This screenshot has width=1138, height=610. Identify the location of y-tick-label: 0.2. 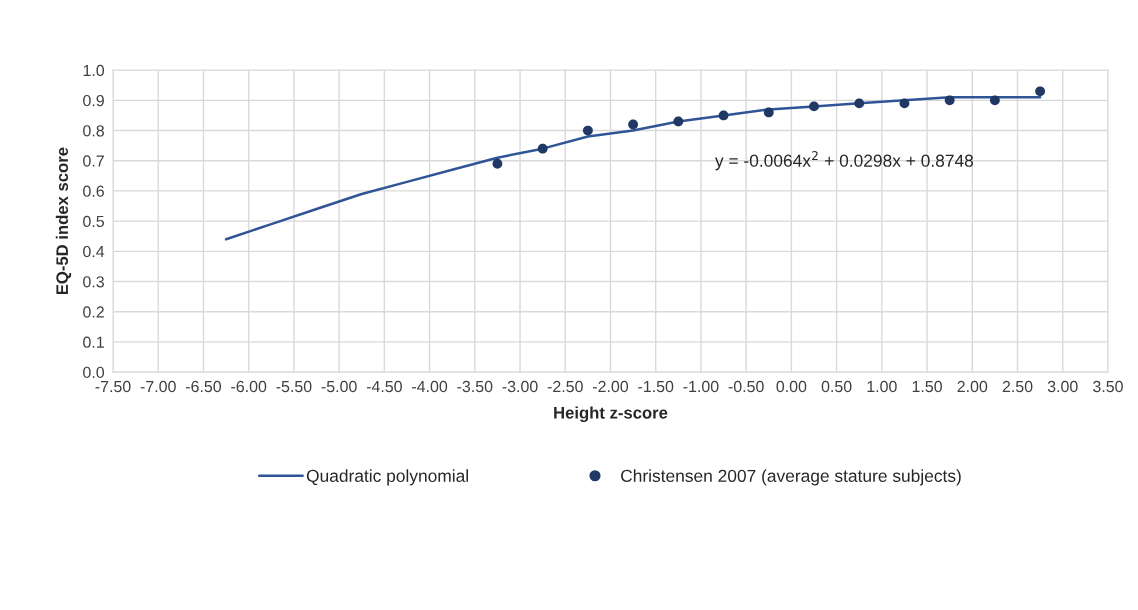
(93, 312).